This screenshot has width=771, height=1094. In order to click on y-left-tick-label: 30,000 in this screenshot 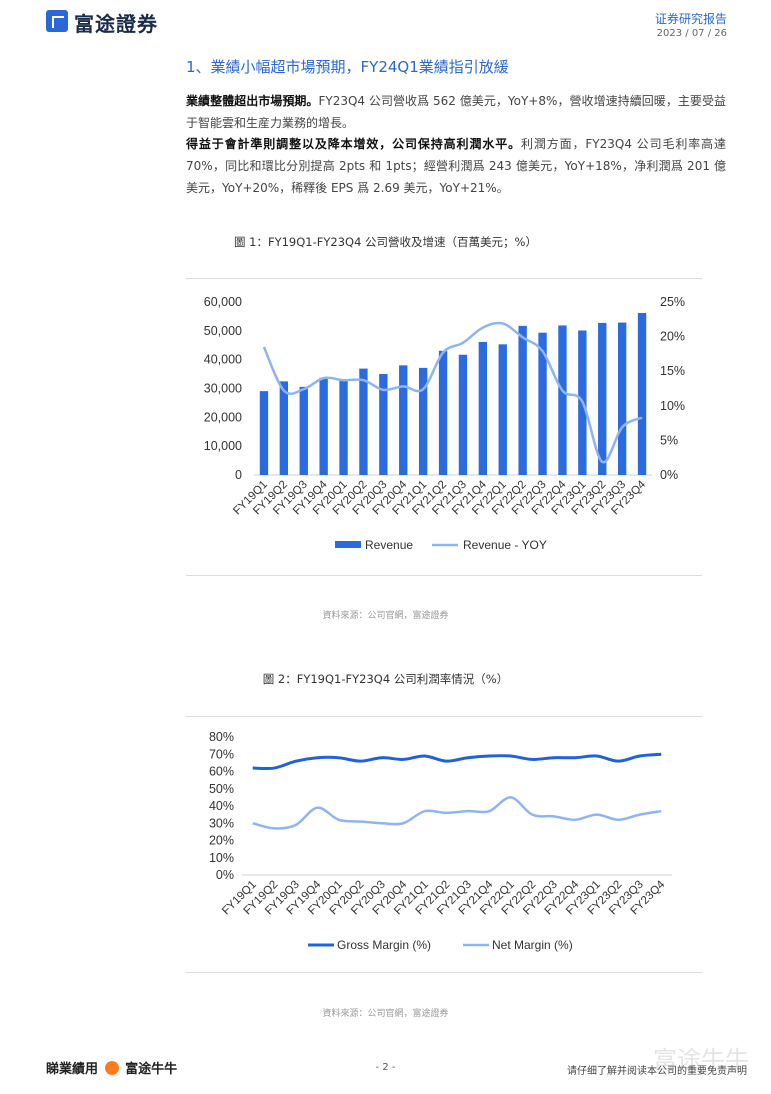, I will do `click(223, 389)`.